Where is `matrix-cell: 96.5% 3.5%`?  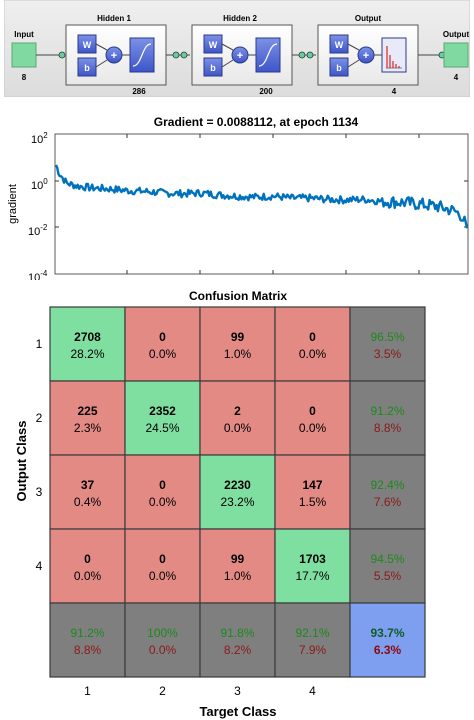
matrix-cell: 96.5% 3.5% is located at coordinates (387, 344).